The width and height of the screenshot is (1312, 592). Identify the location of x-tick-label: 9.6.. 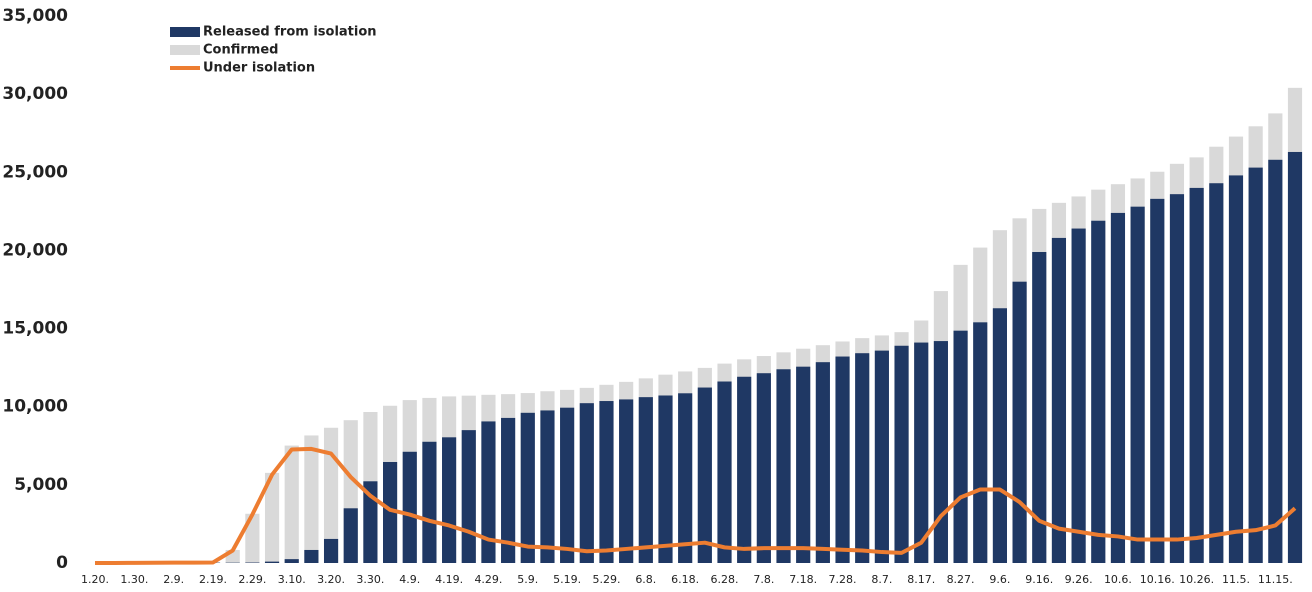
(999, 579).